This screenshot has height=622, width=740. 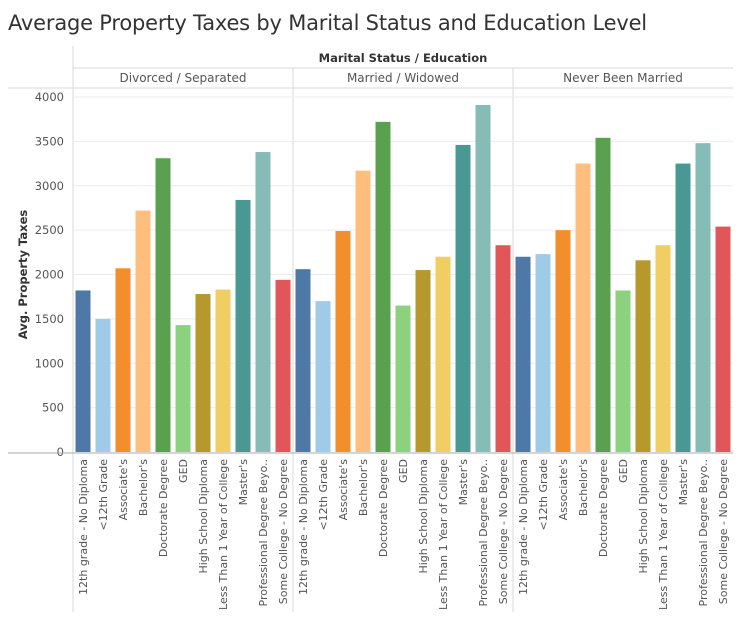 What do you see at coordinates (403, 58) in the screenshot?
I see `column-header-label: Marital Status / Education` at bounding box center [403, 58].